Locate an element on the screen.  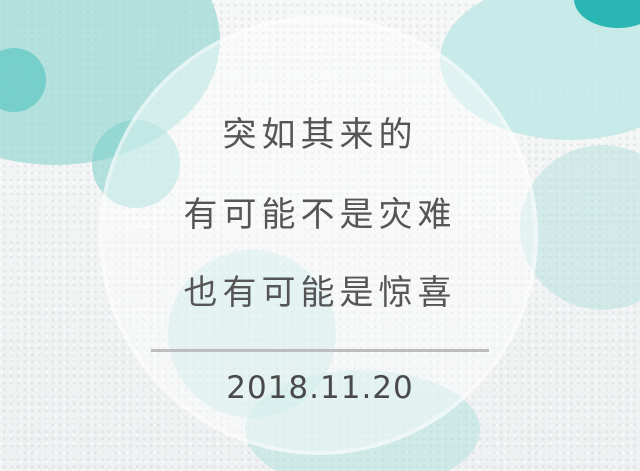
small-teal-circle is located at coordinates (136, 164).